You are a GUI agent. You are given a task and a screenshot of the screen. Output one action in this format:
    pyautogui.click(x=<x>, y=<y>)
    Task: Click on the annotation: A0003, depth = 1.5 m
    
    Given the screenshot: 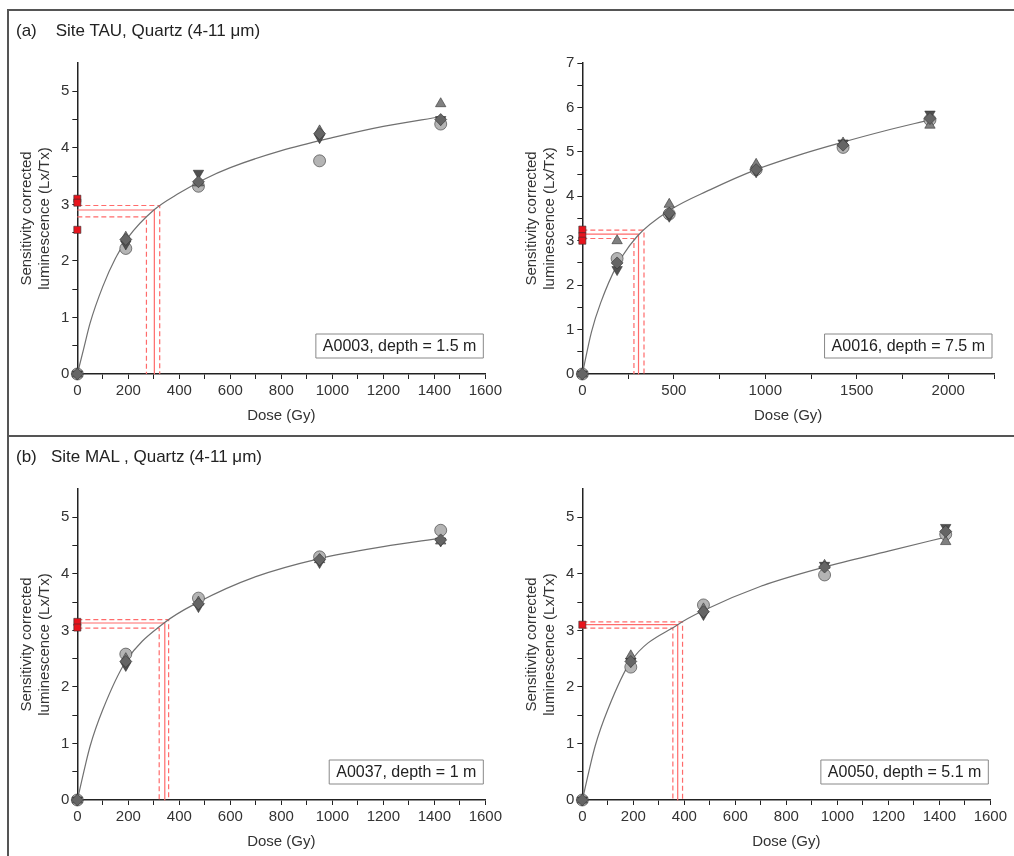 What is the action you would take?
    pyautogui.click(x=399, y=345)
    